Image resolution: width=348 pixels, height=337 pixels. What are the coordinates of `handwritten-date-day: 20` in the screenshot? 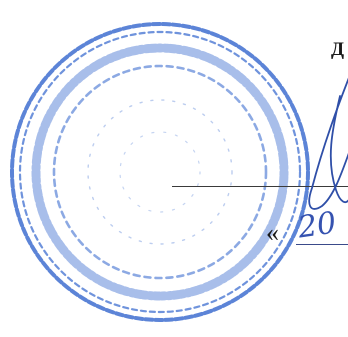 It's located at (317, 225).